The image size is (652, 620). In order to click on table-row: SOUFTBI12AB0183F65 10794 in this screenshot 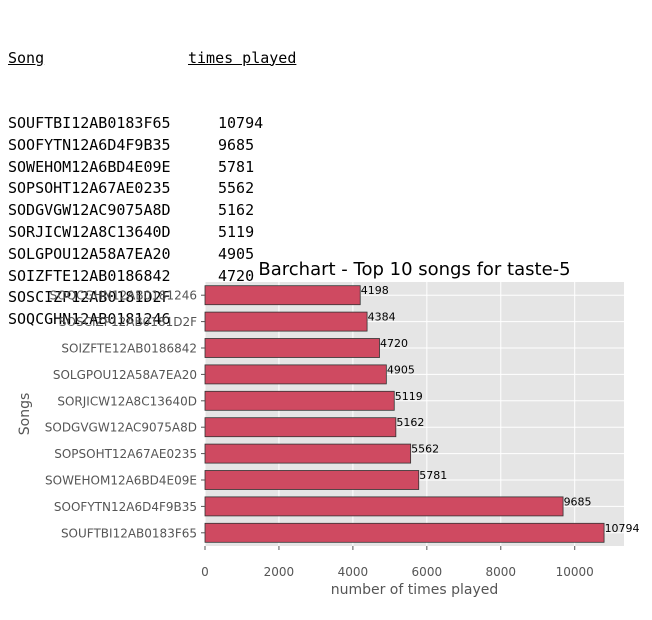, I will do `click(152, 124)`.